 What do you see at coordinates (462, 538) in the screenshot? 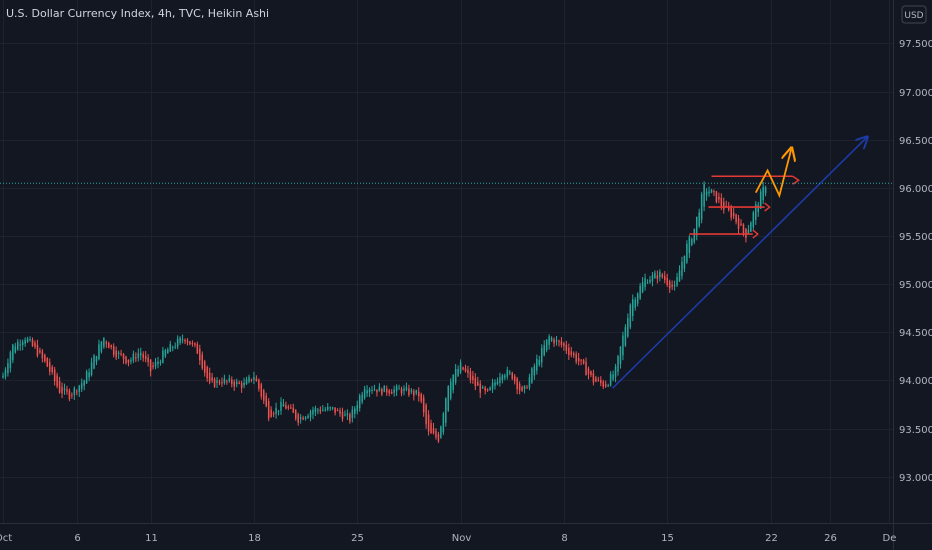
I see `x-tick-label: Nov` at bounding box center [462, 538].